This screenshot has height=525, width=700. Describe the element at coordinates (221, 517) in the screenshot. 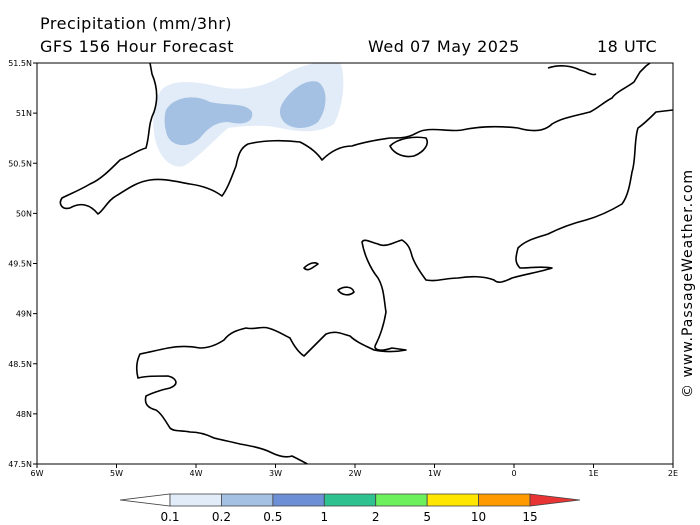

I see `legend-label: 0.2` at that location.